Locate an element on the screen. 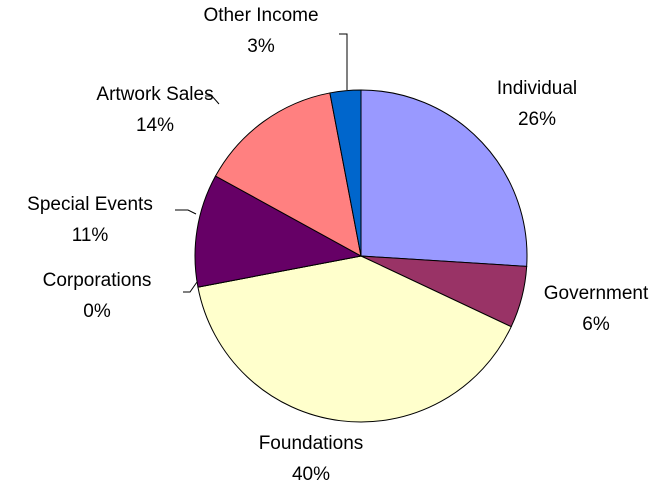 The height and width of the screenshot is (487, 665). slice-label: Foundations is located at coordinates (311, 443).